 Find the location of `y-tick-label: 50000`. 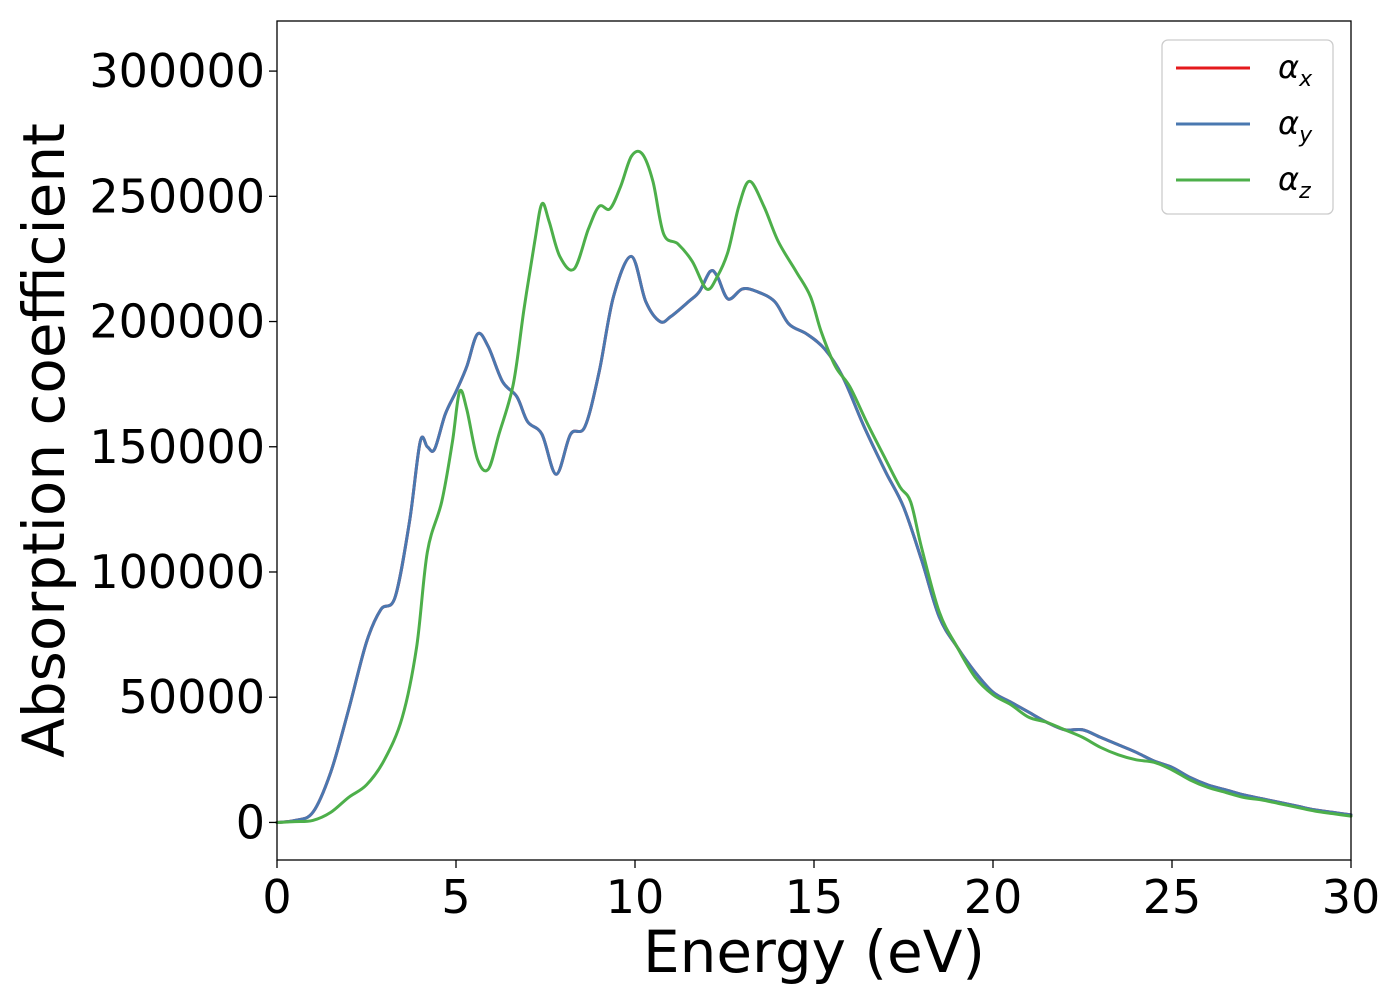

y-tick-label: 50000 is located at coordinates (192, 697).